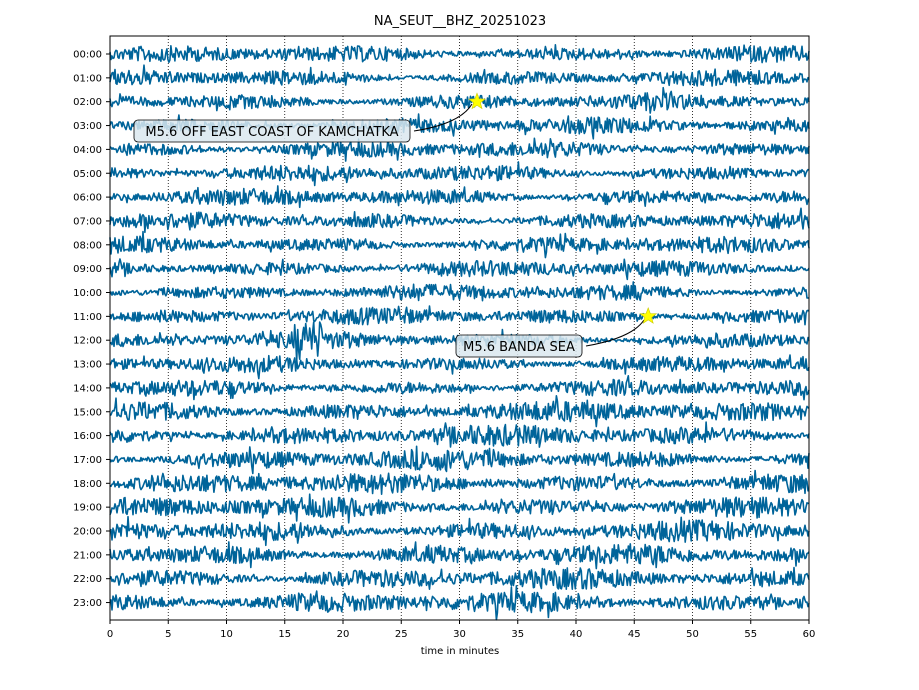 This screenshot has height=690, width=919. I want to click on y-tick-label: 11:00, so click(87, 317).